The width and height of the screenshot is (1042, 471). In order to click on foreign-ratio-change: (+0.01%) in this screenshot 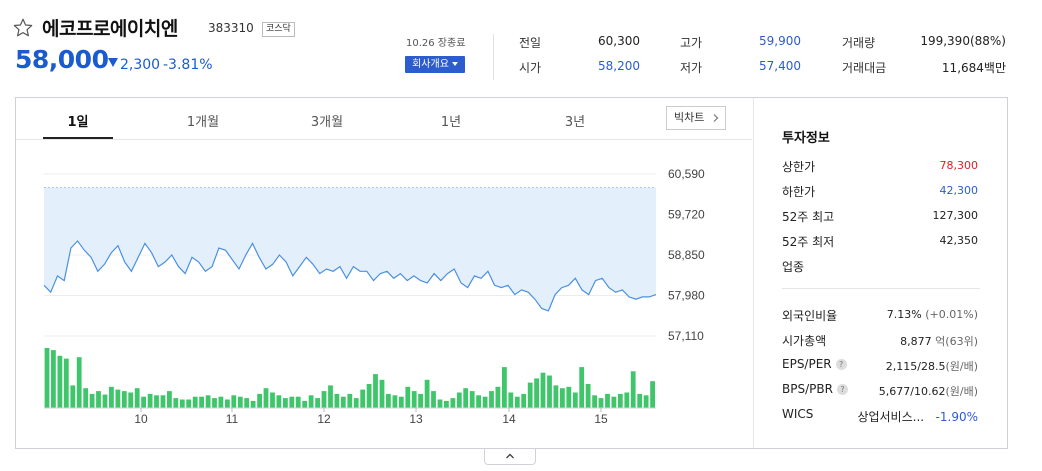, I will do `click(951, 314)`.